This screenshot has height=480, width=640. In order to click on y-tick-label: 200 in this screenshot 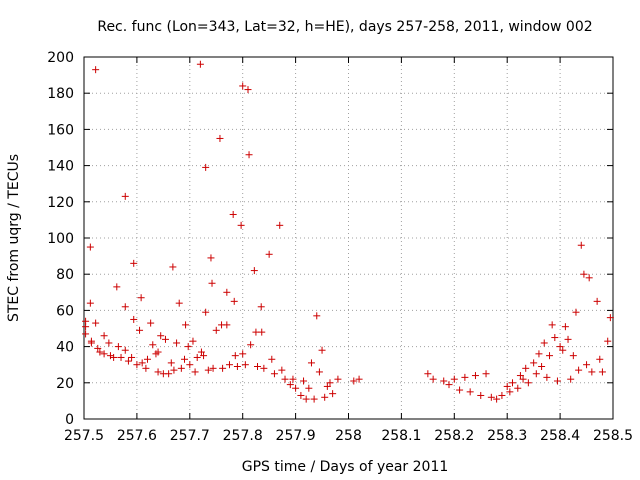, I will do `click(60, 58)`.